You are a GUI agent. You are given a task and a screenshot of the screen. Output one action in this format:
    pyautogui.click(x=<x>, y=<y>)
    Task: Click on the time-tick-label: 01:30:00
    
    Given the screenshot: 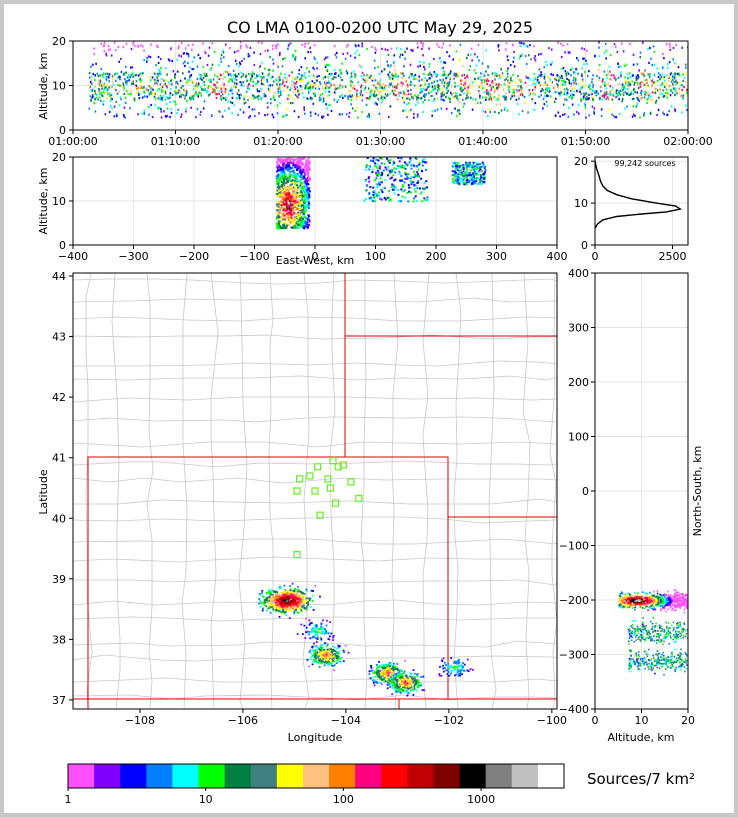 What is the action you would take?
    pyautogui.click(x=380, y=141)
    